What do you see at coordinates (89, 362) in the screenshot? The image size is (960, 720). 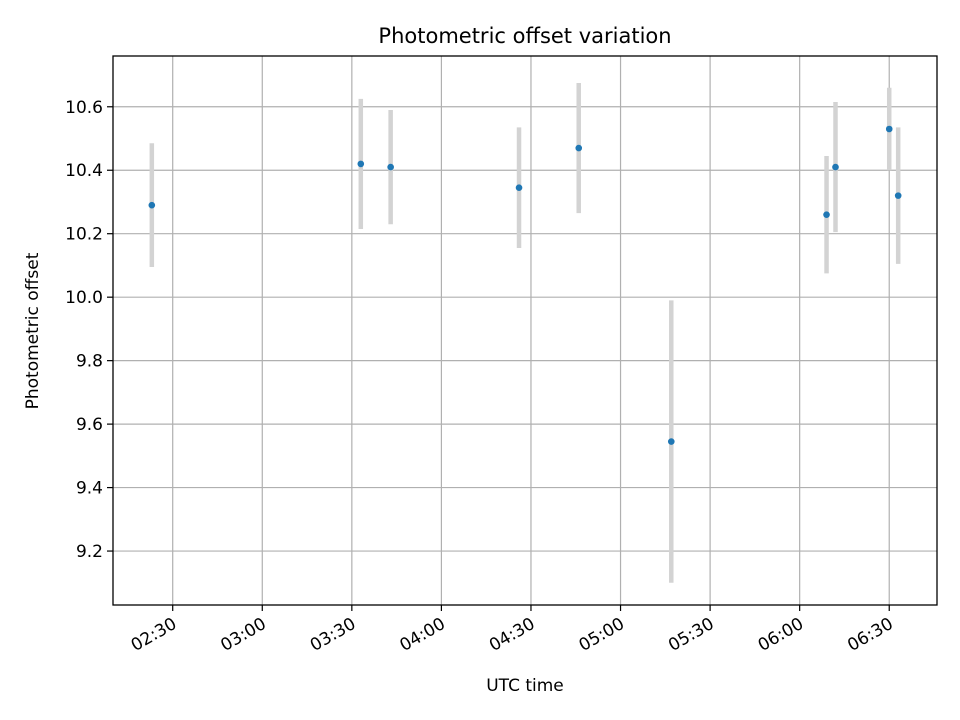 I see `y-tick-label: 9.8` at bounding box center [89, 362].